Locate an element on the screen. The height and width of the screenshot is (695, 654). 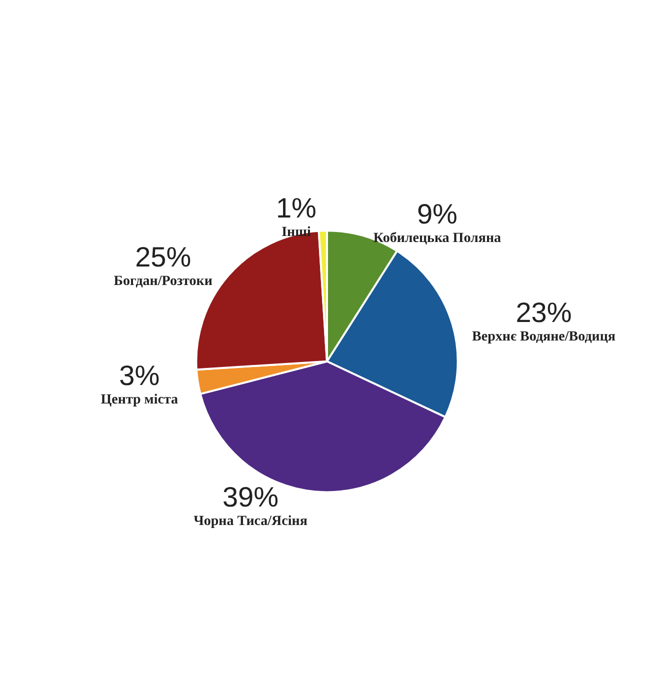
data-label: 23% is located at coordinates (544, 312).